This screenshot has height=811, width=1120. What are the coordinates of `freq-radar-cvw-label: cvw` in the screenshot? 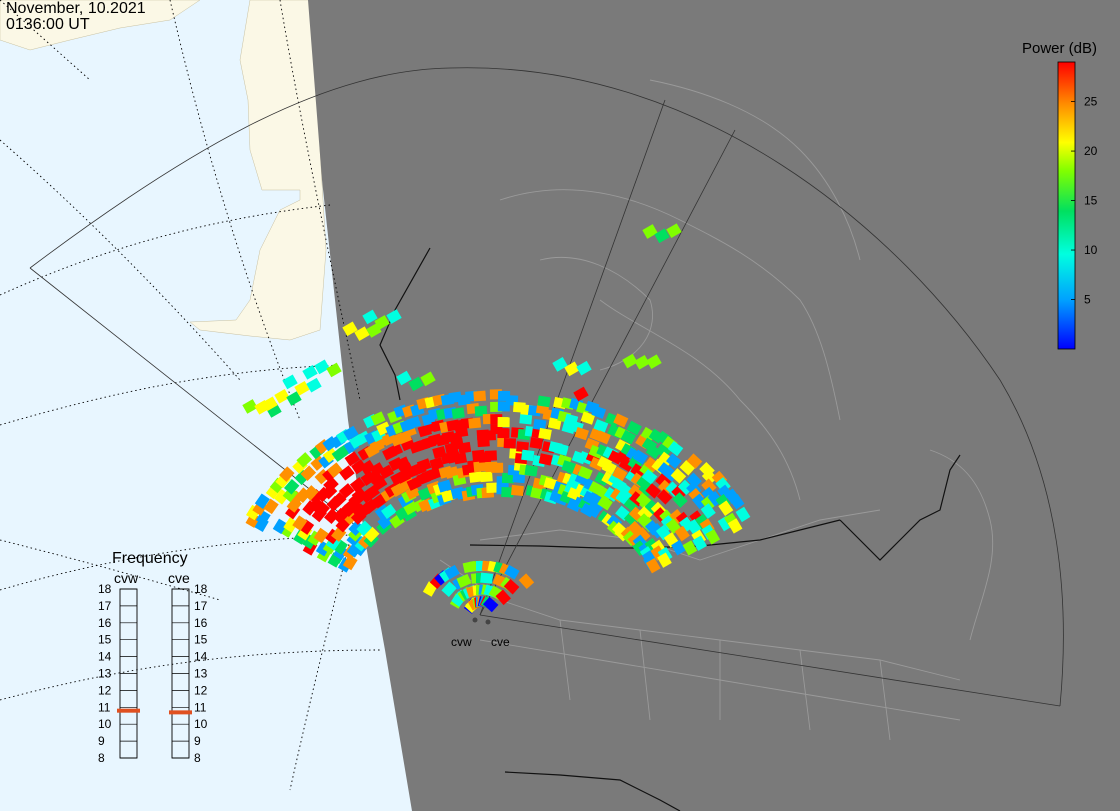 It's located at (126, 578).